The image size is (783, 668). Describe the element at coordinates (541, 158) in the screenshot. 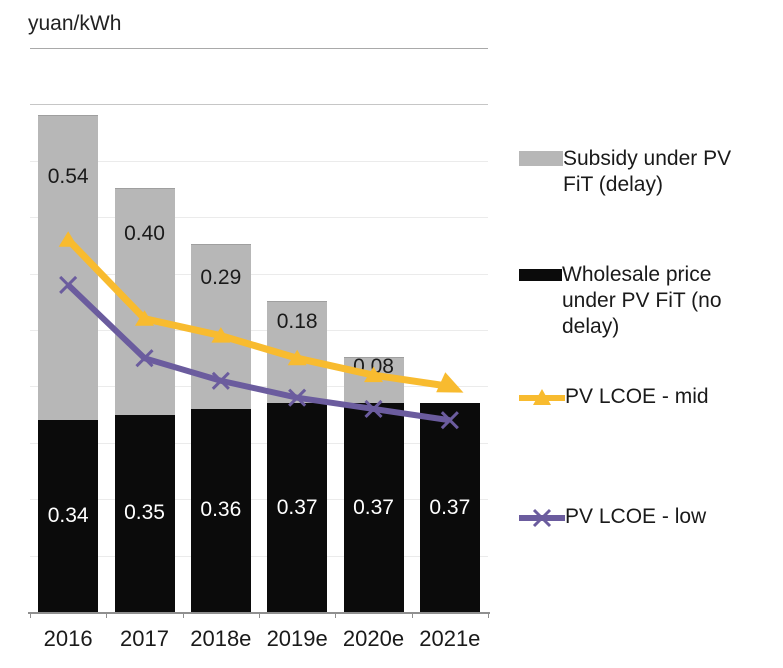

I see `legend-swatch-subsidy-gray` at that location.